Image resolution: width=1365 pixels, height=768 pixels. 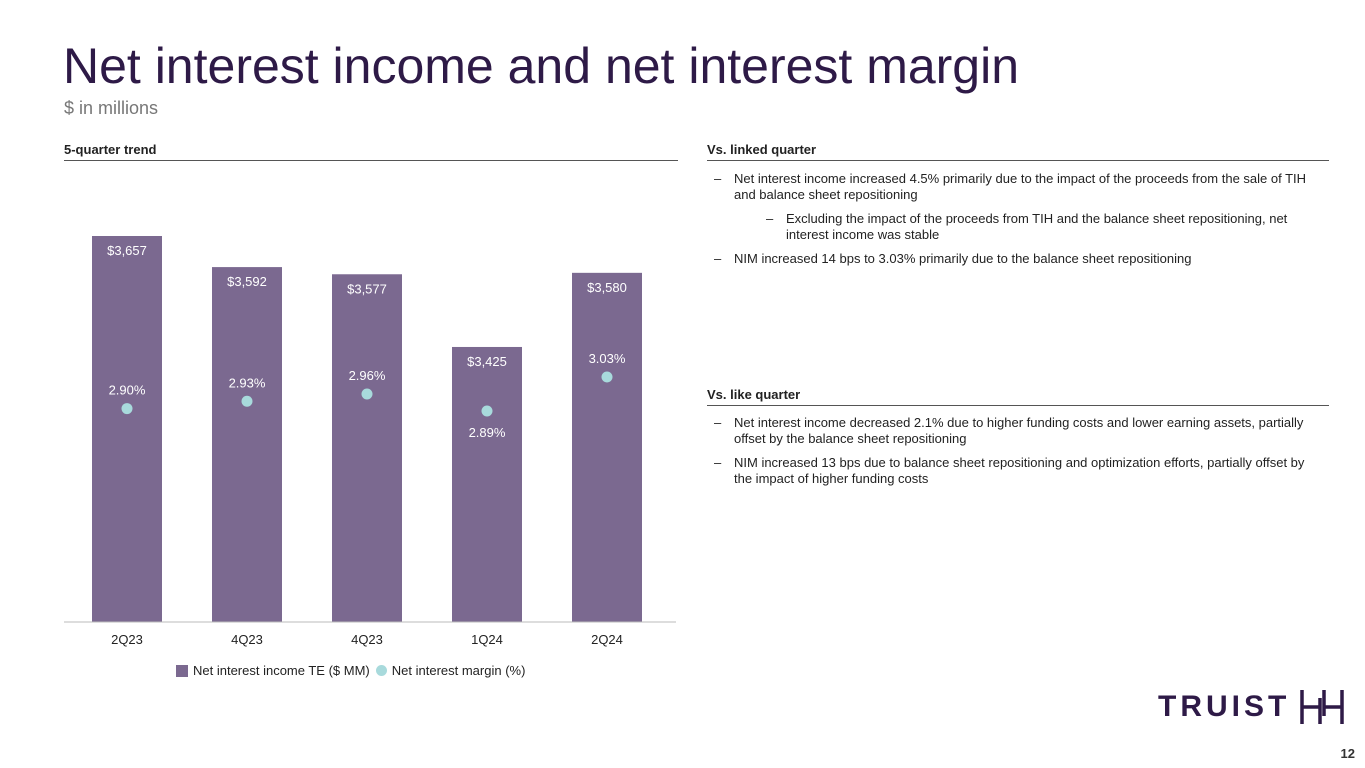 I want to click on bar-value-label: $3,657, so click(x=127, y=250).